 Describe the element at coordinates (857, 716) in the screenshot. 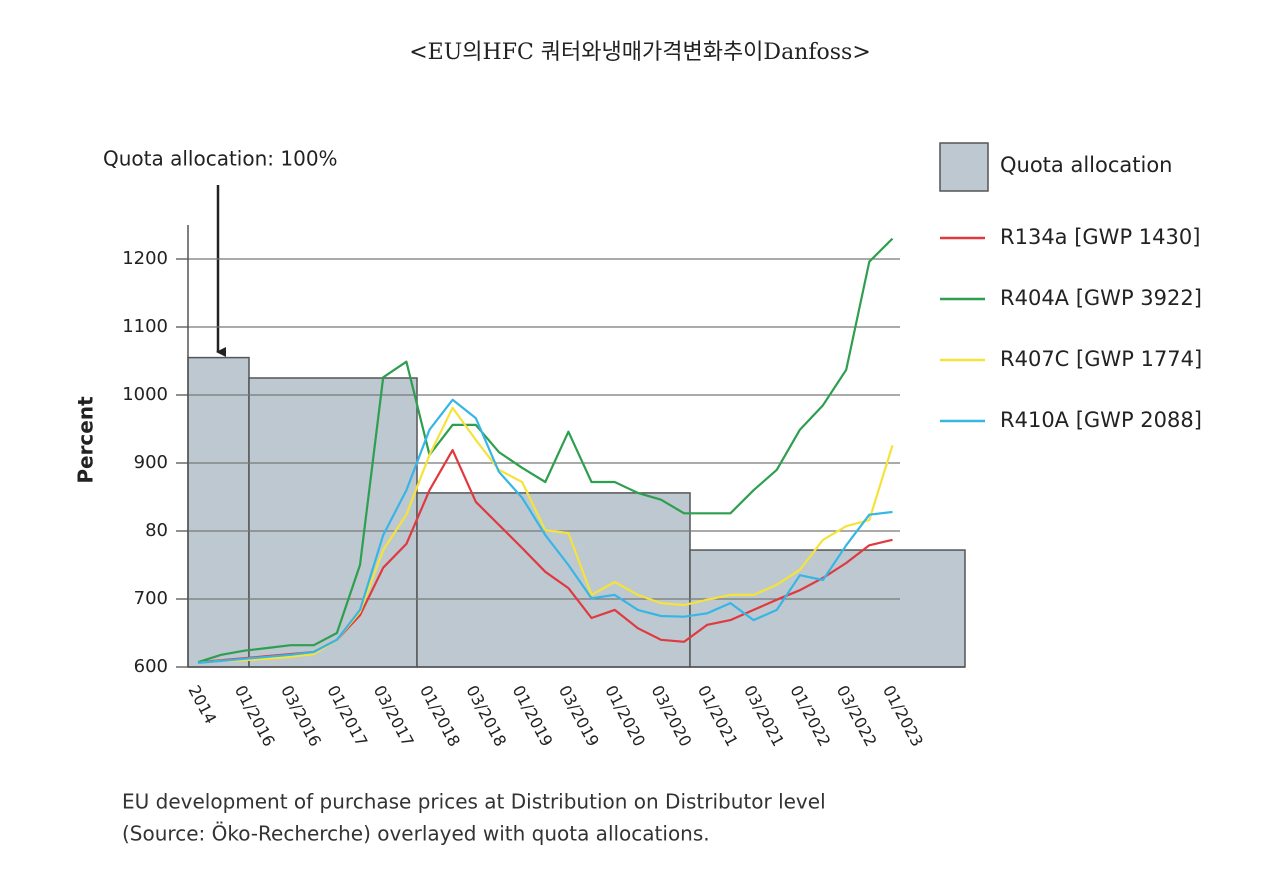

I see `x-tick-label: 03/2022` at that location.